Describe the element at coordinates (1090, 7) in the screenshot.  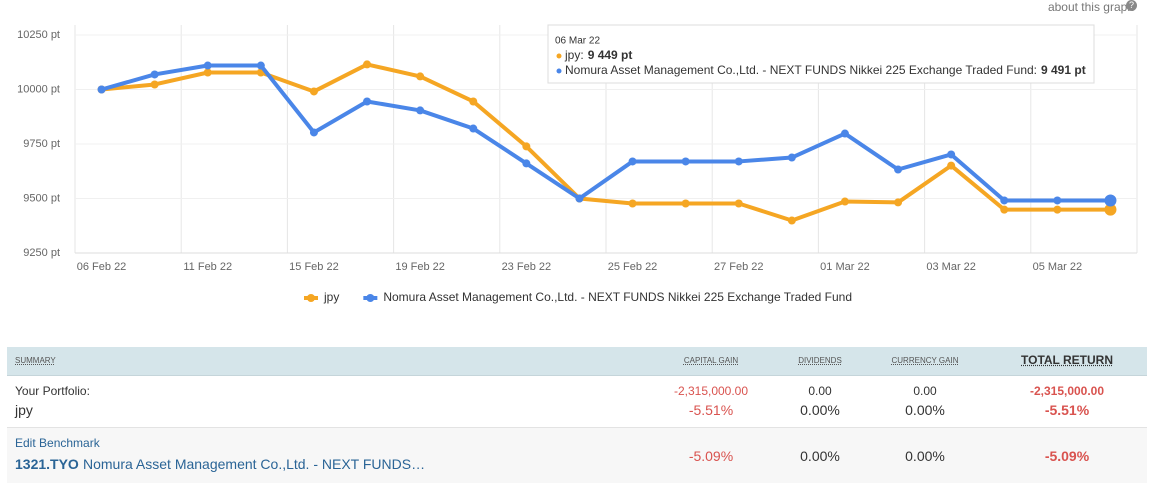
I see `about-link: about this graph` at that location.